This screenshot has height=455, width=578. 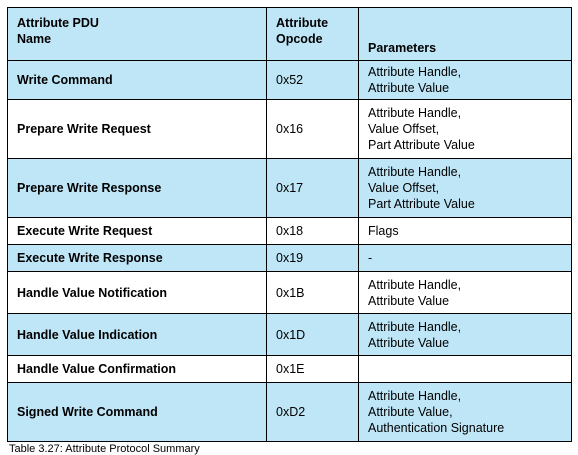 What do you see at coordinates (137, 188) in the screenshot?
I see `pdu-name-cell: Prepare Write Response` at bounding box center [137, 188].